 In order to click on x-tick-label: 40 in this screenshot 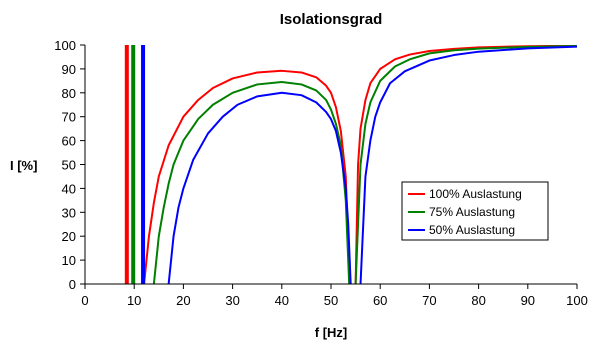, I will do `click(282, 300)`.